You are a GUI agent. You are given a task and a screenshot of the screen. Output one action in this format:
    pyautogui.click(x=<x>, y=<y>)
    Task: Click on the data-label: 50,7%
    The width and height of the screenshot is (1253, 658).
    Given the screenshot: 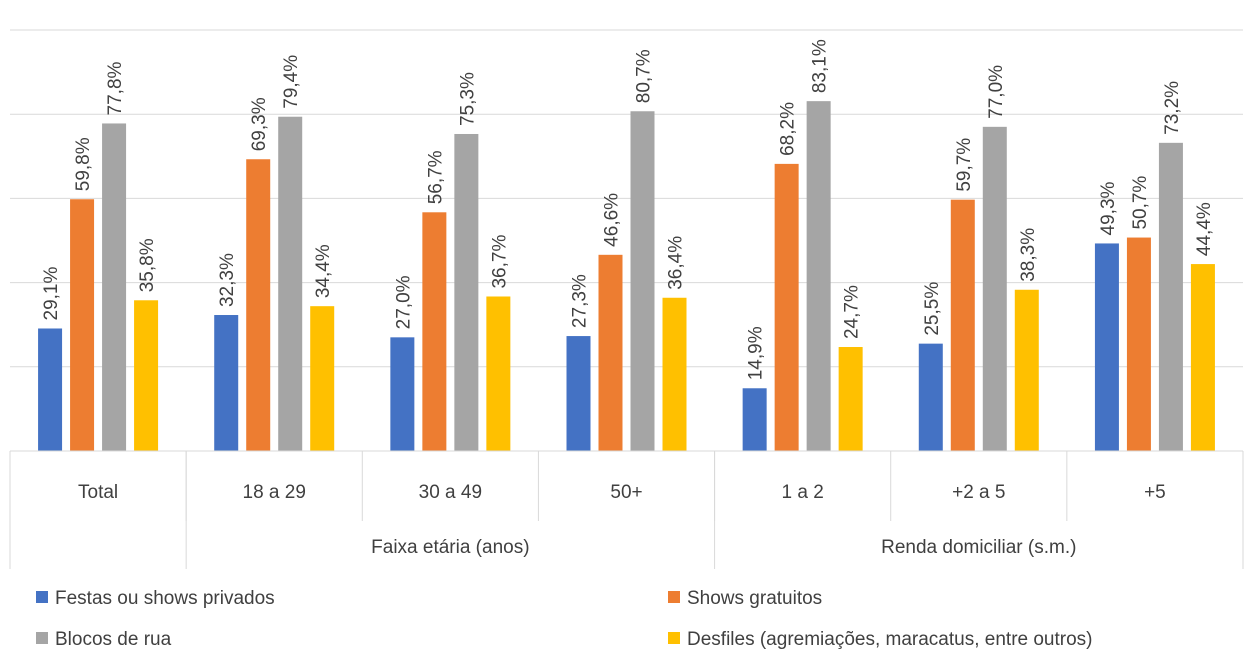 What is the action you would take?
    pyautogui.click(x=1140, y=203)
    